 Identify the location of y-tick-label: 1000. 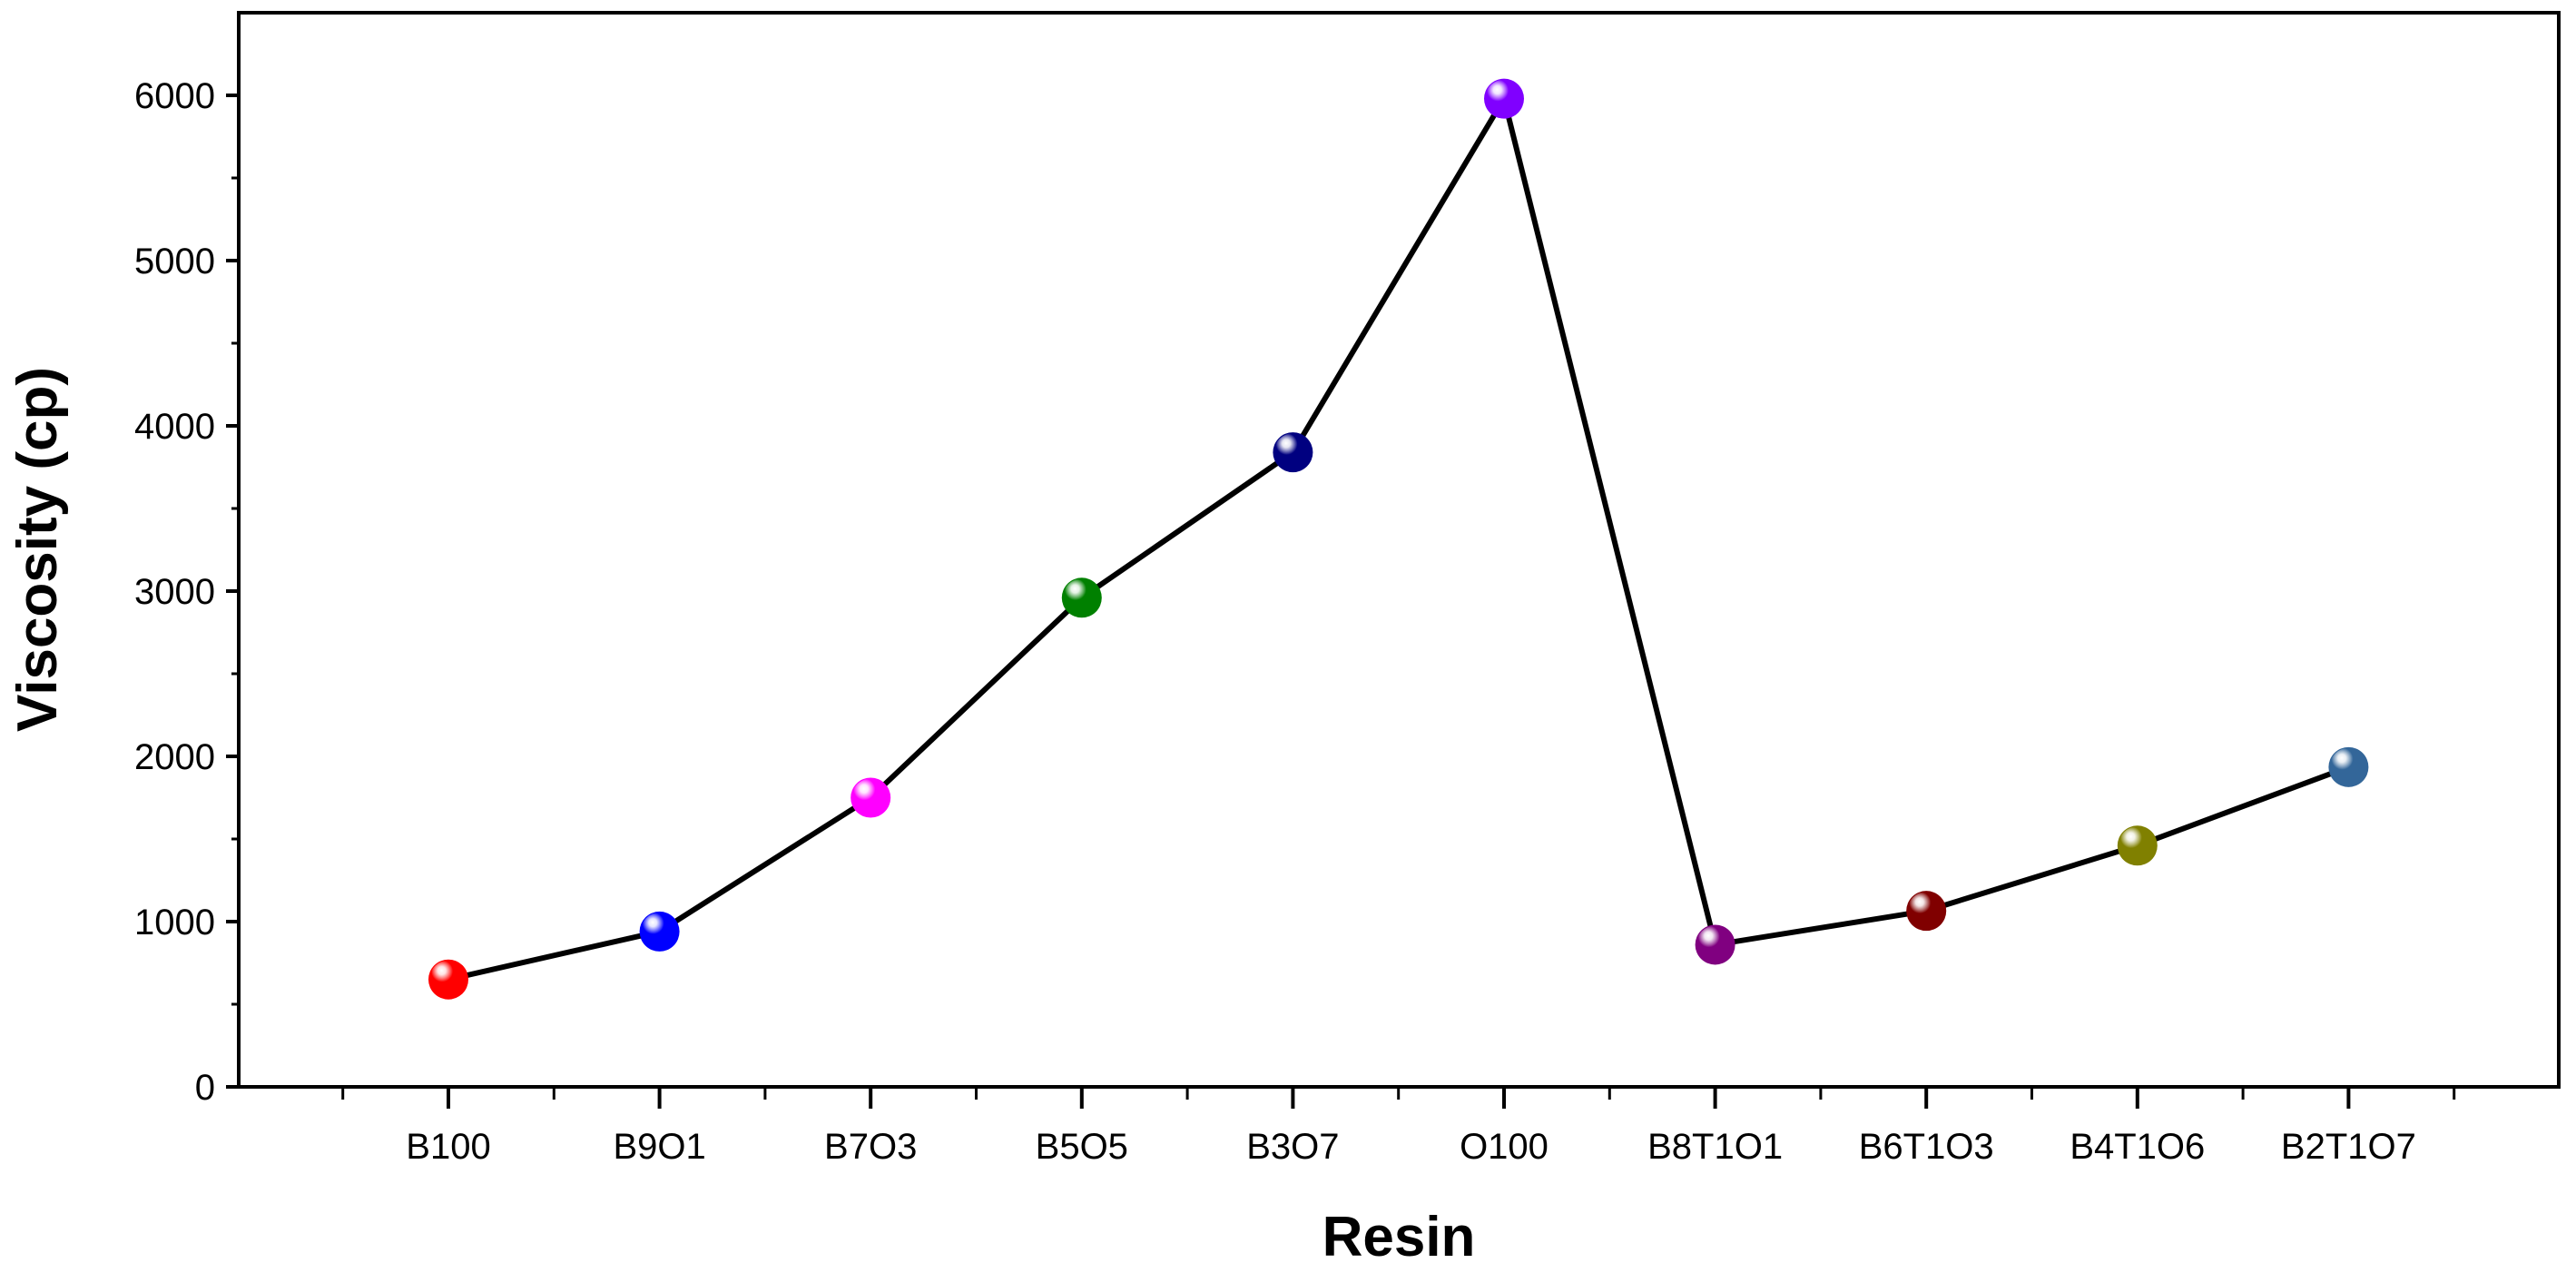
(174, 922).